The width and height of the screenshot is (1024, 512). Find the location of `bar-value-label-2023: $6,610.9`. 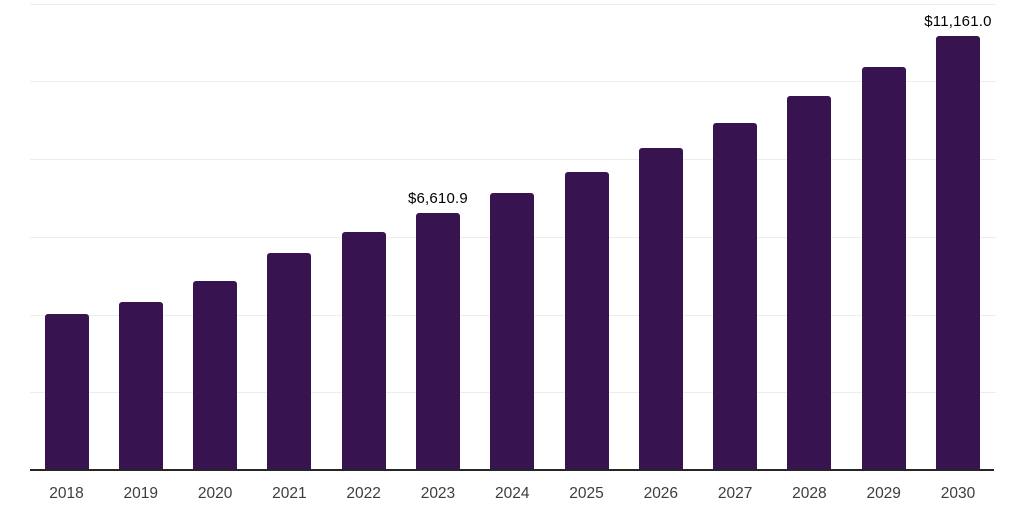

bar-value-label-2023: $6,610.9 is located at coordinates (437, 198).